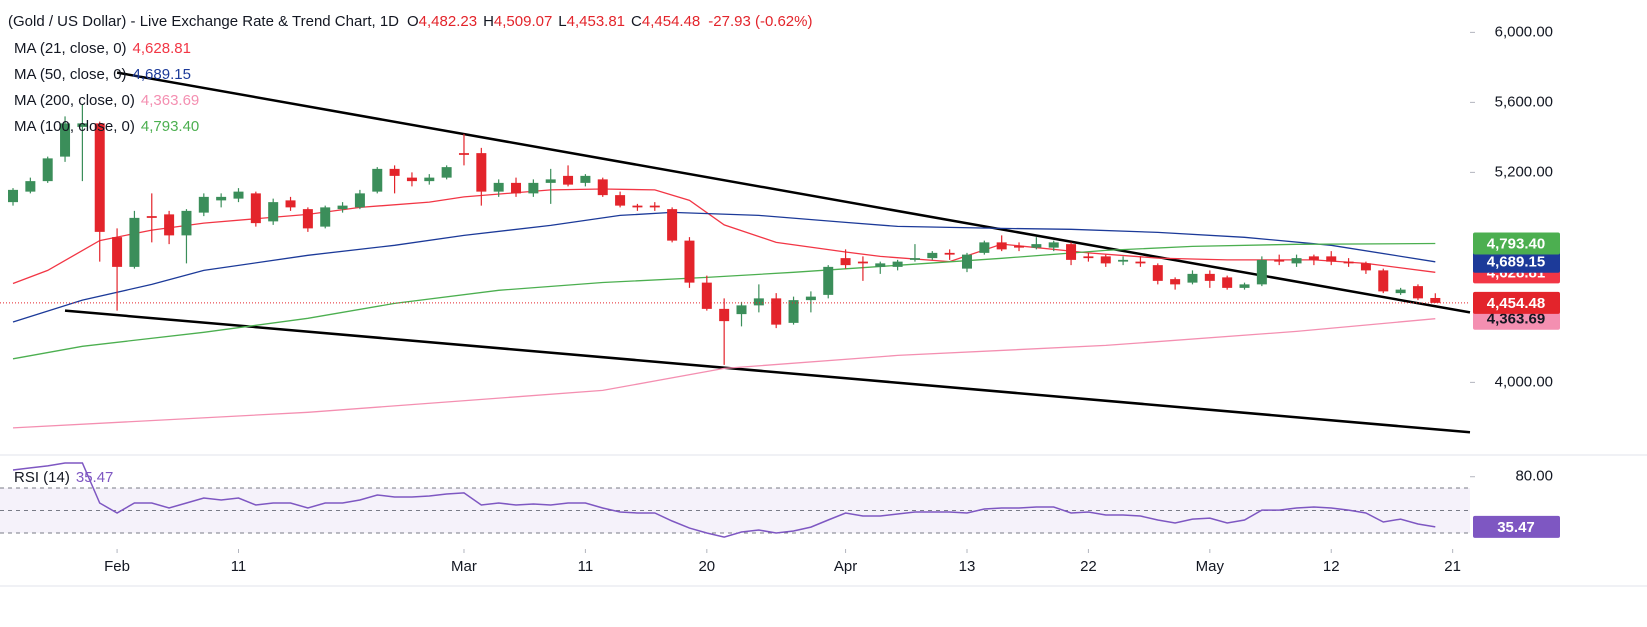 This screenshot has width=1647, height=627. I want to click on ohlc-key: L, so click(562, 21).